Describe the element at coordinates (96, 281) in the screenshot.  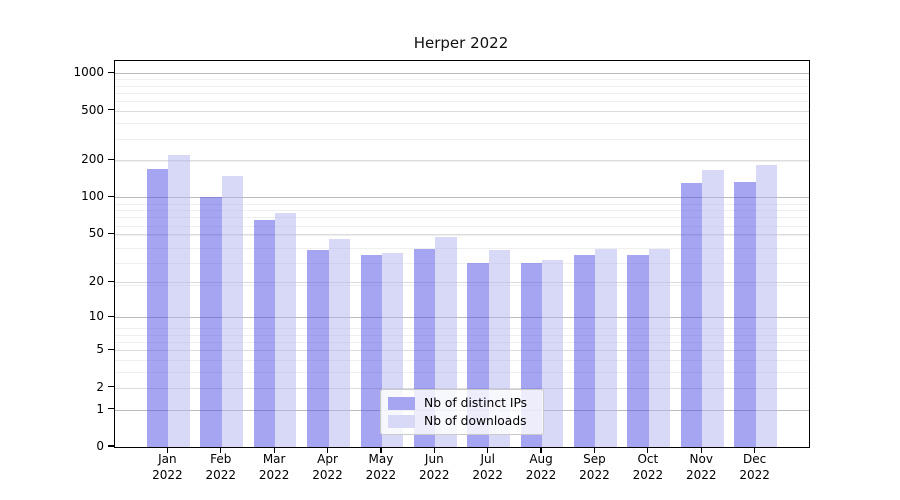
I see `y-tick-label: 20` at that location.